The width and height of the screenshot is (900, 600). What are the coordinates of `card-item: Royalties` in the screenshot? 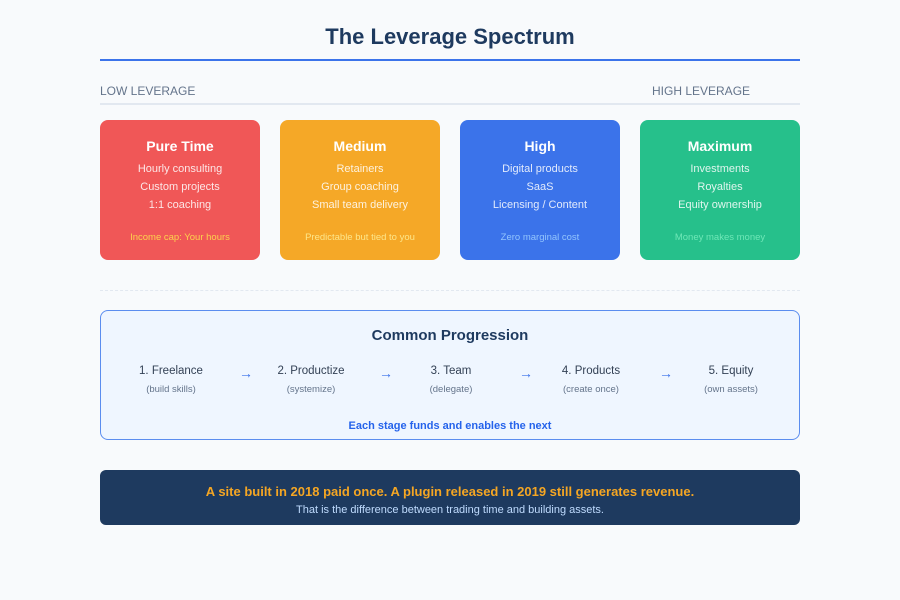 It's located at (720, 187).